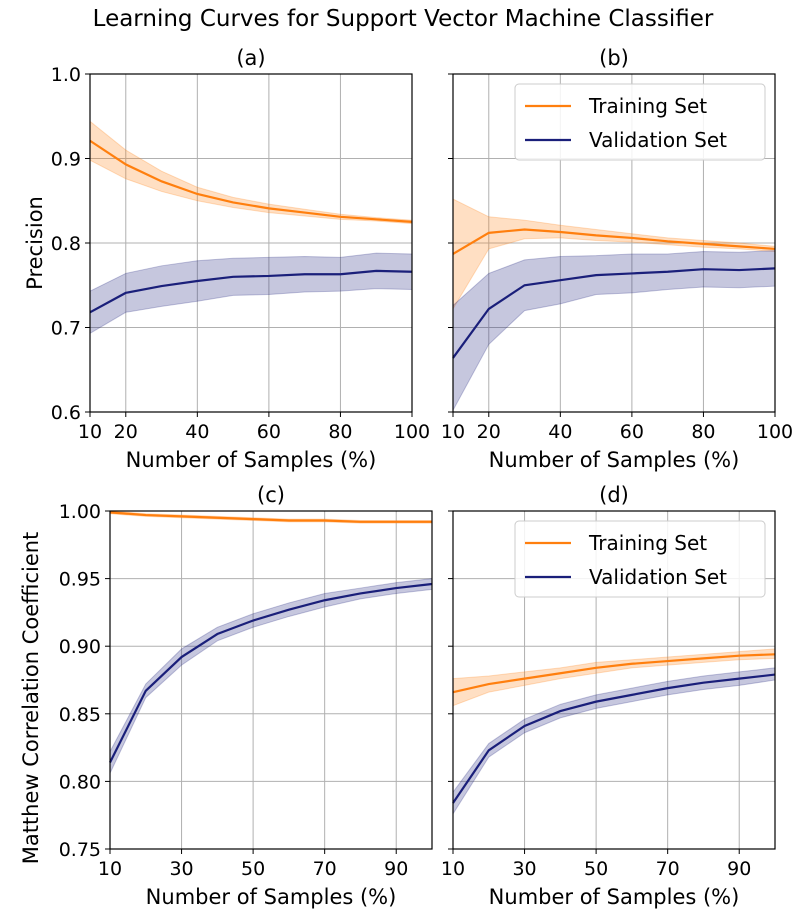  Describe the element at coordinates (453, 432) in the screenshot. I see `panel-b-xtick-label-0: 10` at that location.